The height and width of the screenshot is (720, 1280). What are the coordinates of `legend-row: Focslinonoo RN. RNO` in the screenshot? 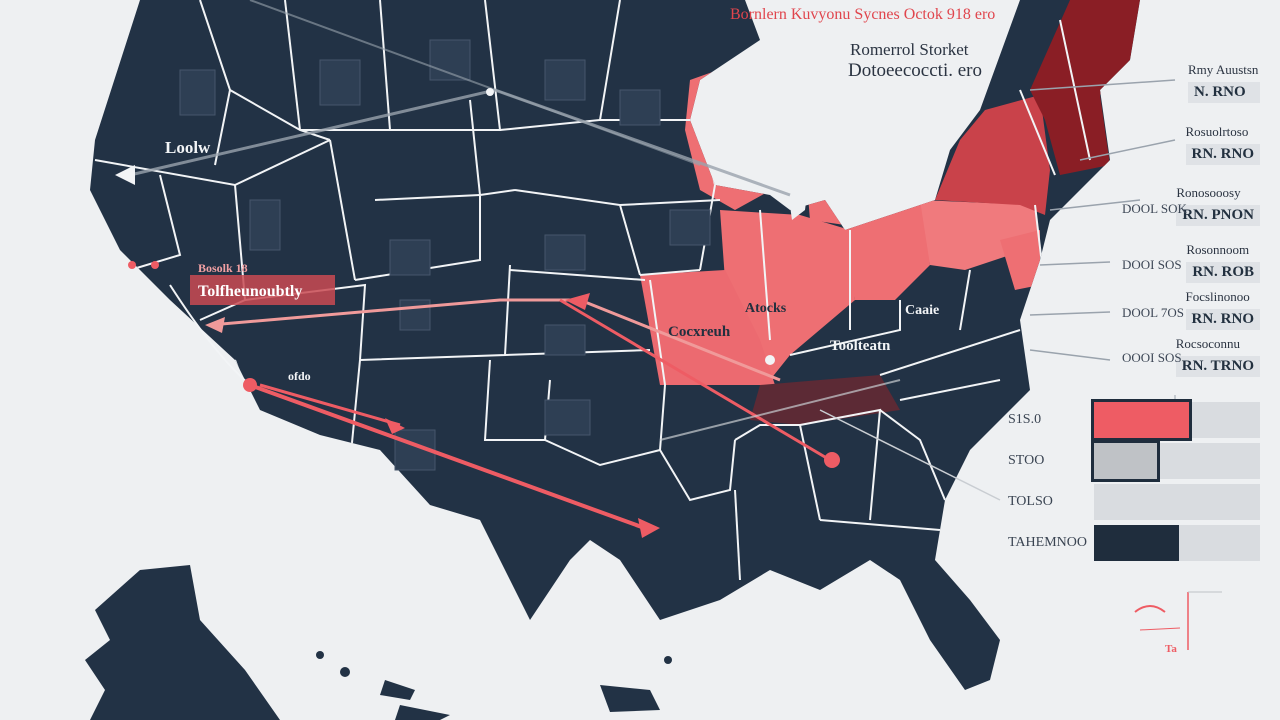 It's located at (1222, 309).